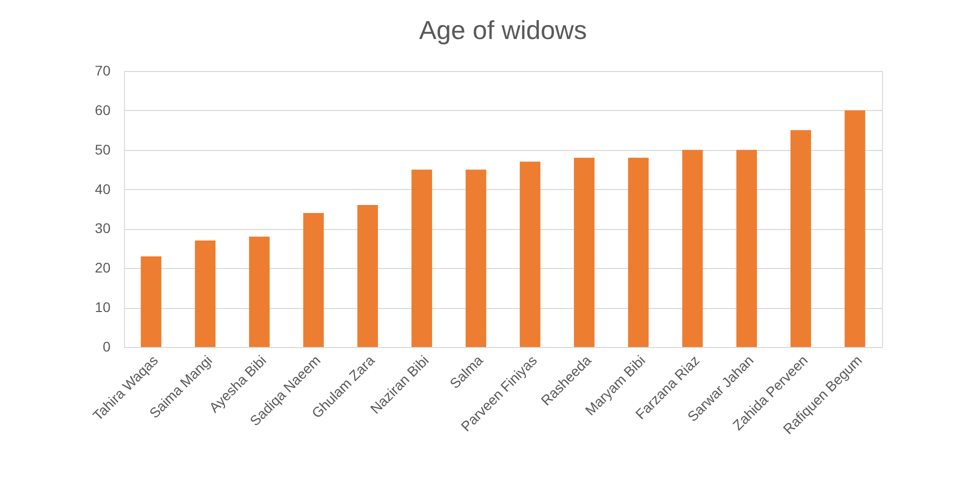 The height and width of the screenshot is (494, 963). I want to click on y-tick-label: 50, so click(102, 149).